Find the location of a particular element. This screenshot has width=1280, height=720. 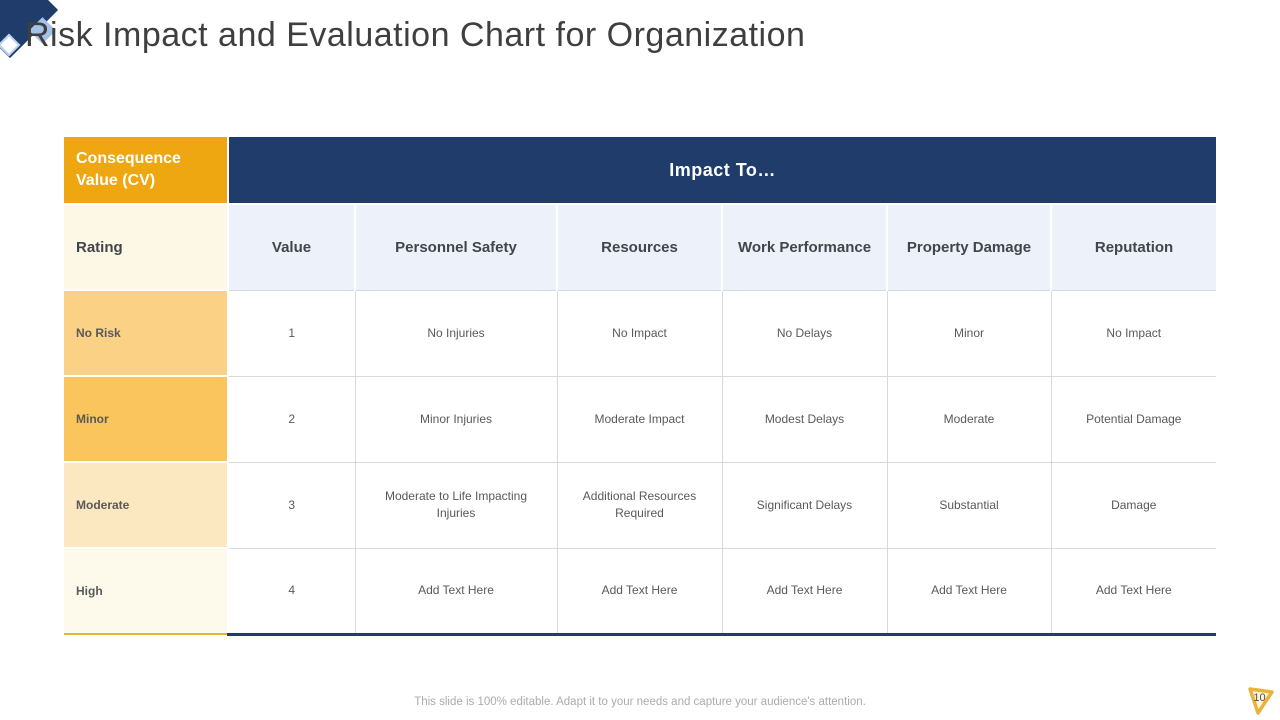

row-label-minor: Minor is located at coordinates (146, 419).